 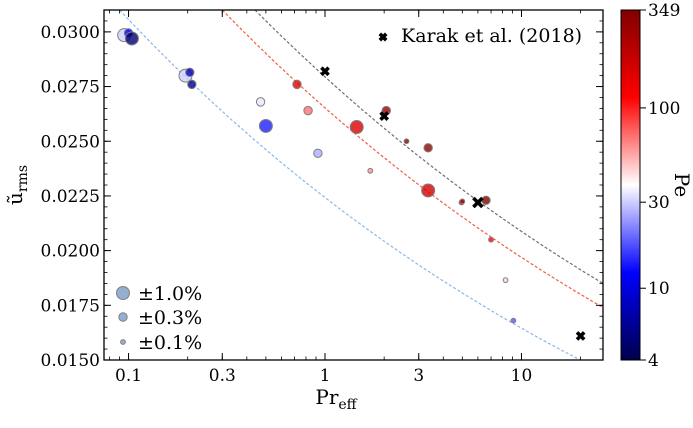 I want to click on legend-size-label: ±1.0%, so click(x=170, y=294).